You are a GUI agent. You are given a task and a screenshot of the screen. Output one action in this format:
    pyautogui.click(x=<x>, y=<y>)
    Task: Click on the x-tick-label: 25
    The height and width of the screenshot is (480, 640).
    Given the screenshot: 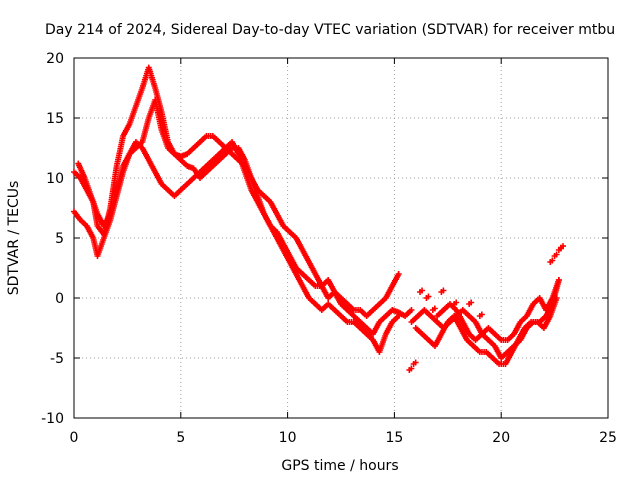 What is the action you would take?
    pyautogui.click(x=608, y=438)
    